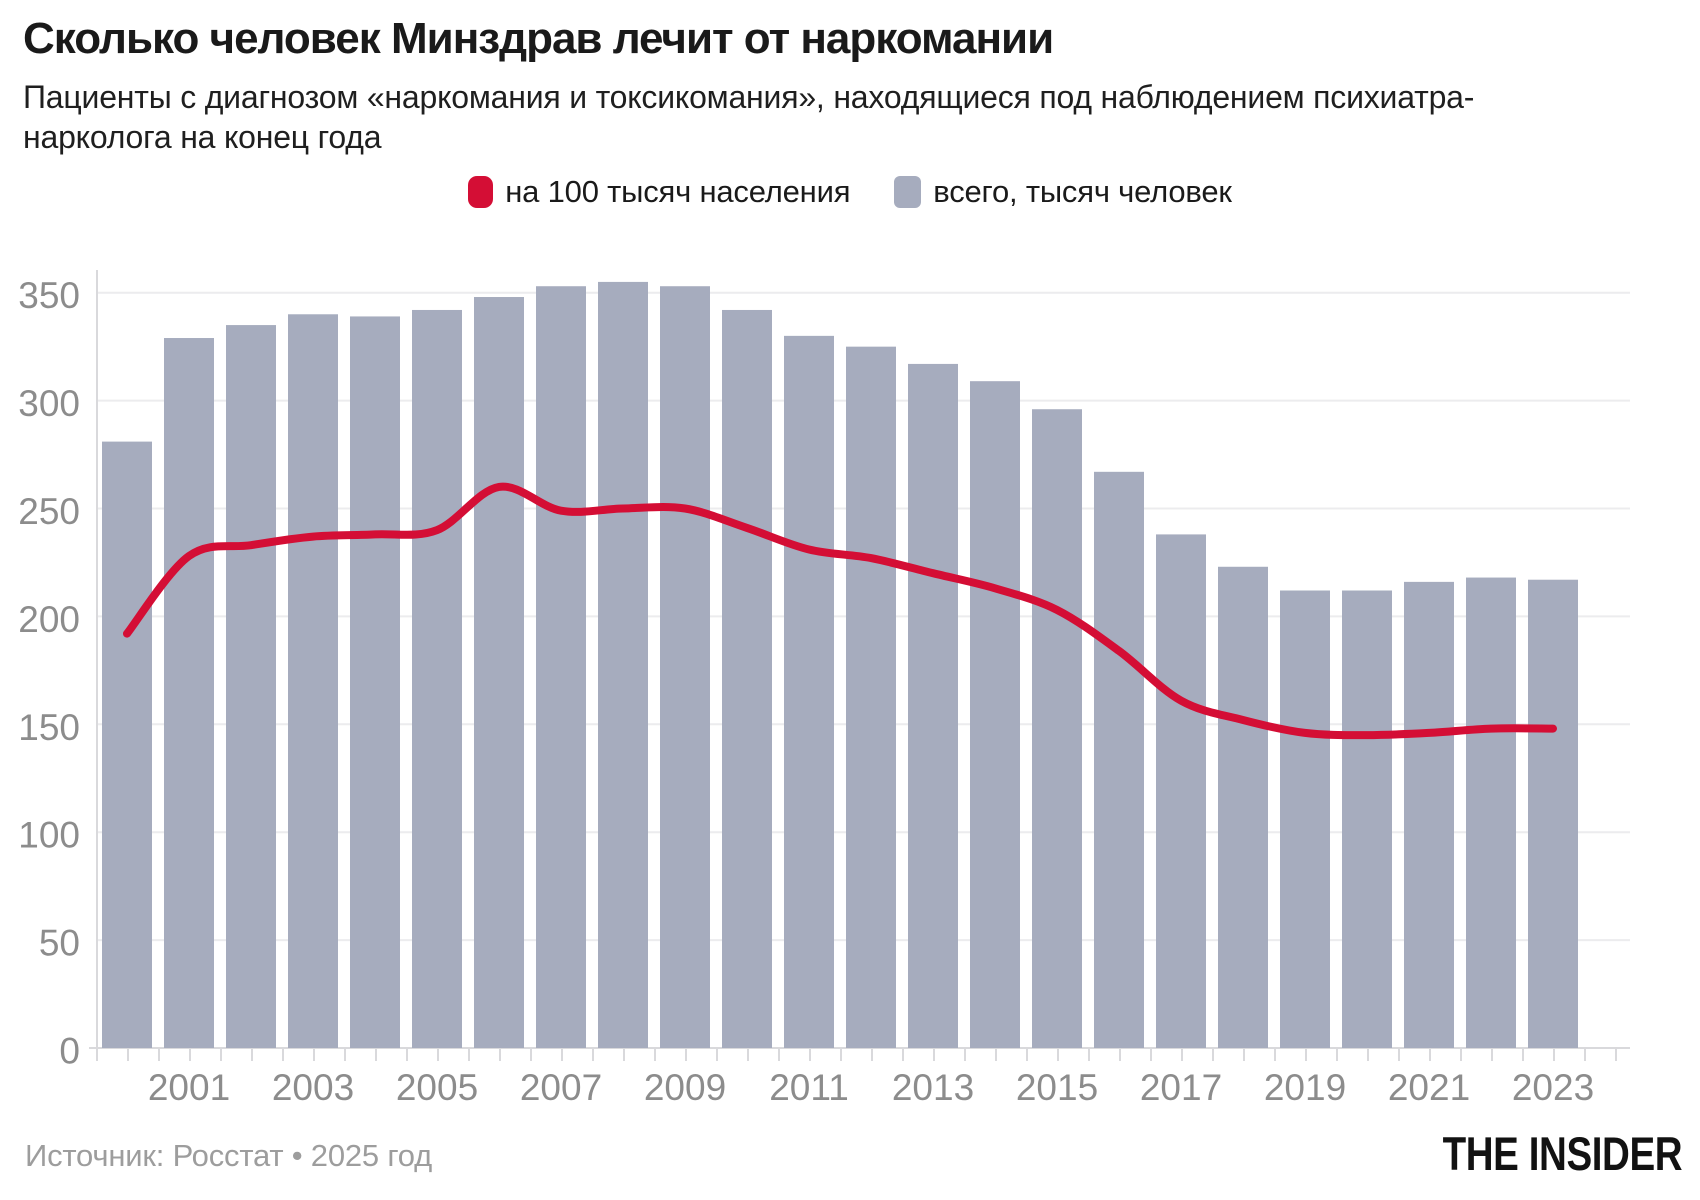  I want to click on bar-2004, so click(375, 682).